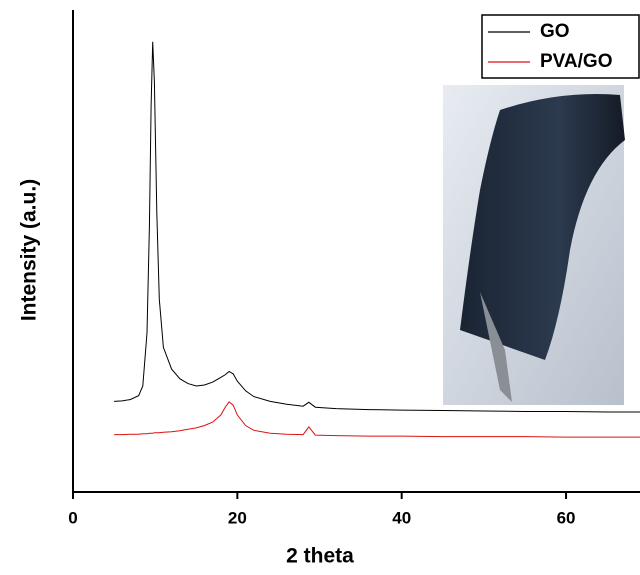 This screenshot has height=575, width=640. Describe the element at coordinates (560, 46) in the screenshot. I see `legend: GO PVA/GO` at that location.